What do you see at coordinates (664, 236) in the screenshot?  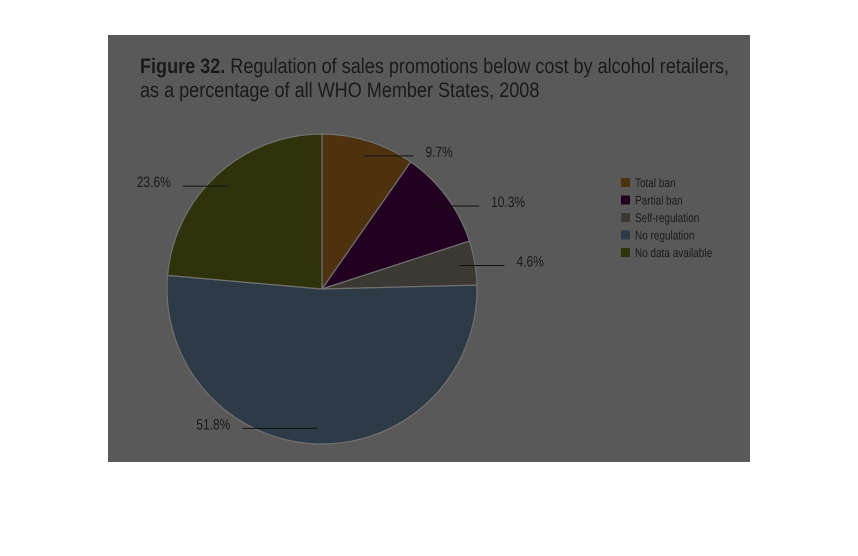 I see `legend-label: No regulation` at bounding box center [664, 236].